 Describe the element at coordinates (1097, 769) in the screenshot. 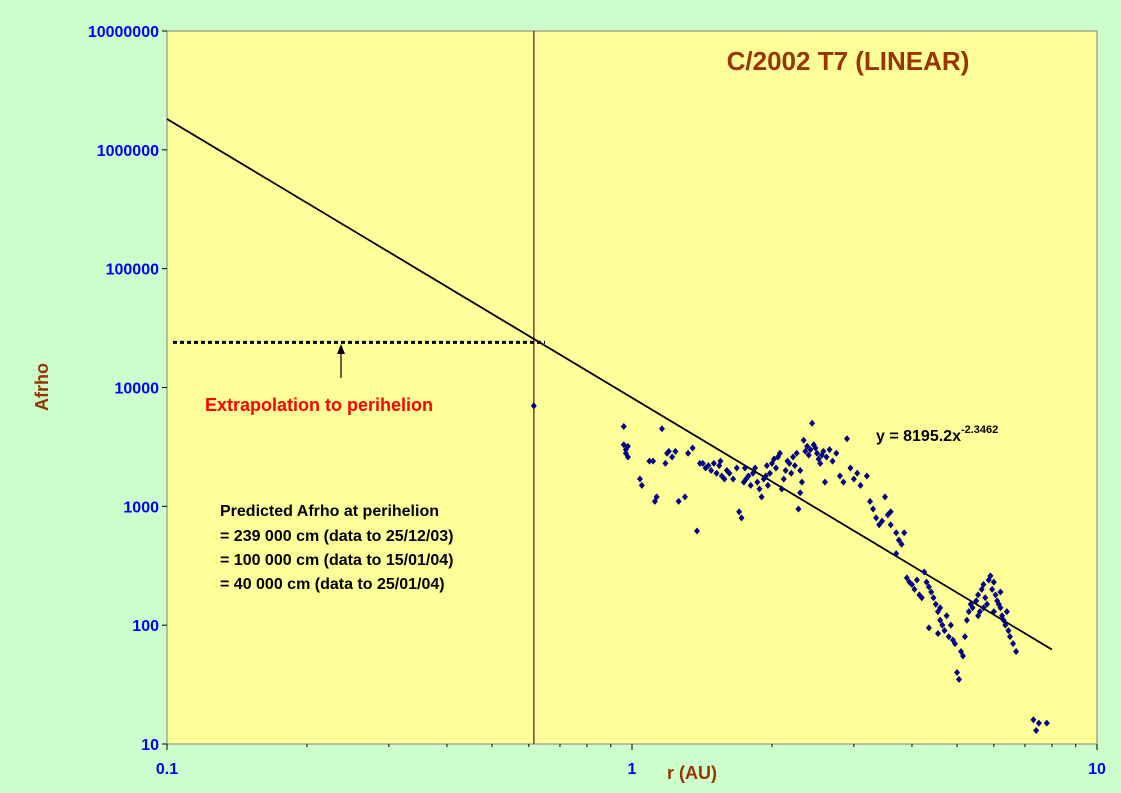

I see `x-tick-label: 10` at that location.